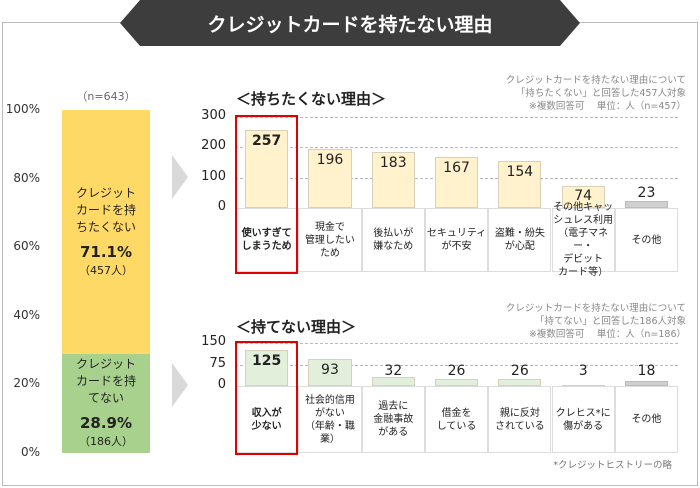 This screenshot has width=700, height=488. Describe the element at coordinates (520, 172) in the screenshot. I see `data-label: 154` at that location.